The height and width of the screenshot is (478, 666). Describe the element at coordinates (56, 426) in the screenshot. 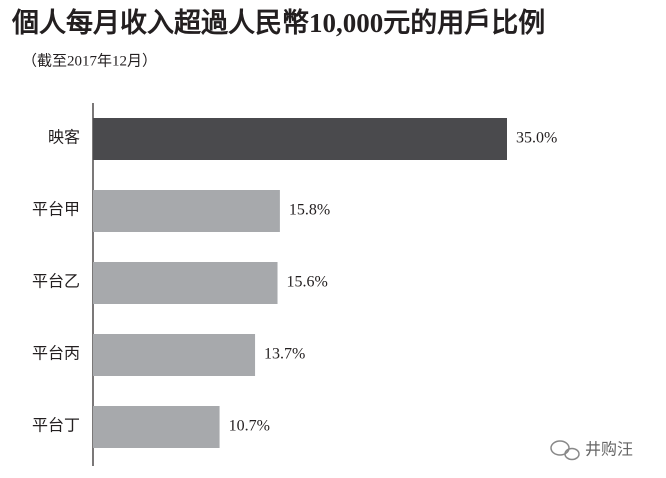

I see `category-label: 平台丁` at that location.